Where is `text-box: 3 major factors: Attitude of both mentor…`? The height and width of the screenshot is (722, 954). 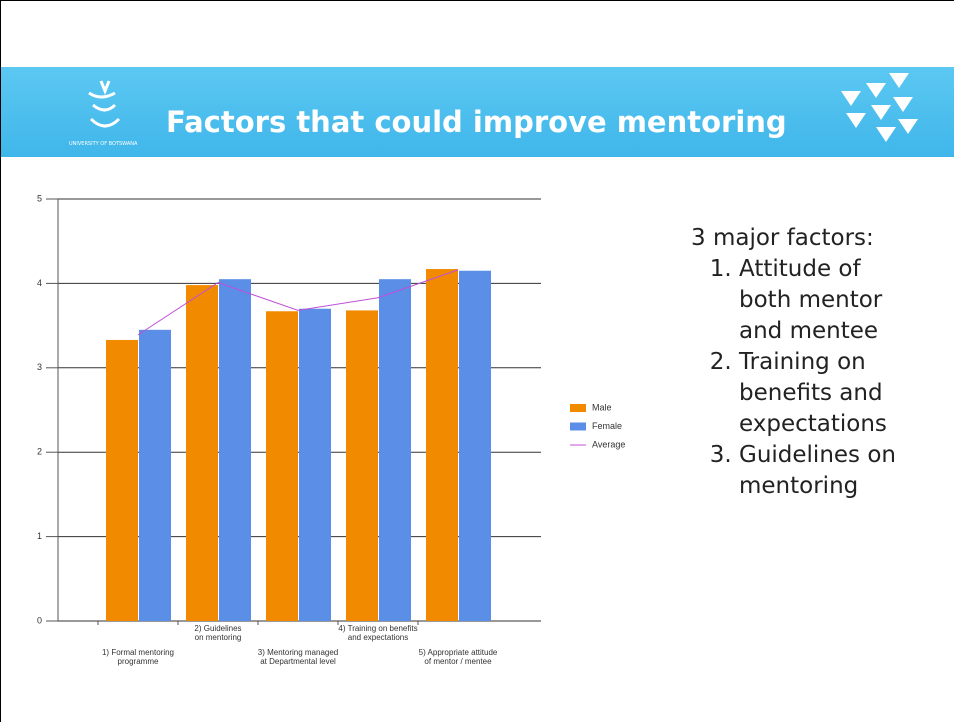 text-box: 3 major factors: Attitude of both mentor… is located at coordinates (816, 362).